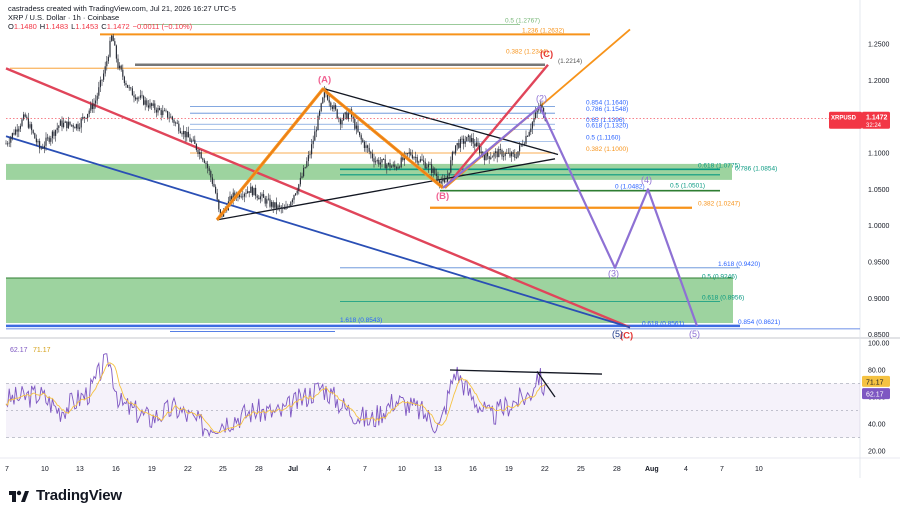  What do you see at coordinates (879, 45) in the screenshot?
I see `price-tick-label: 1.2500` at bounding box center [879, 45].